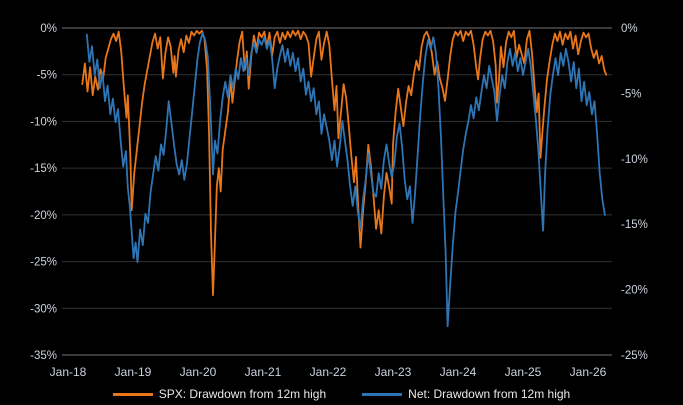 The height and width of the screenshot is (405, 683). Describe the element at coordinates (132, 394) in the screenshot. I see `spx-legend-line` at that location.